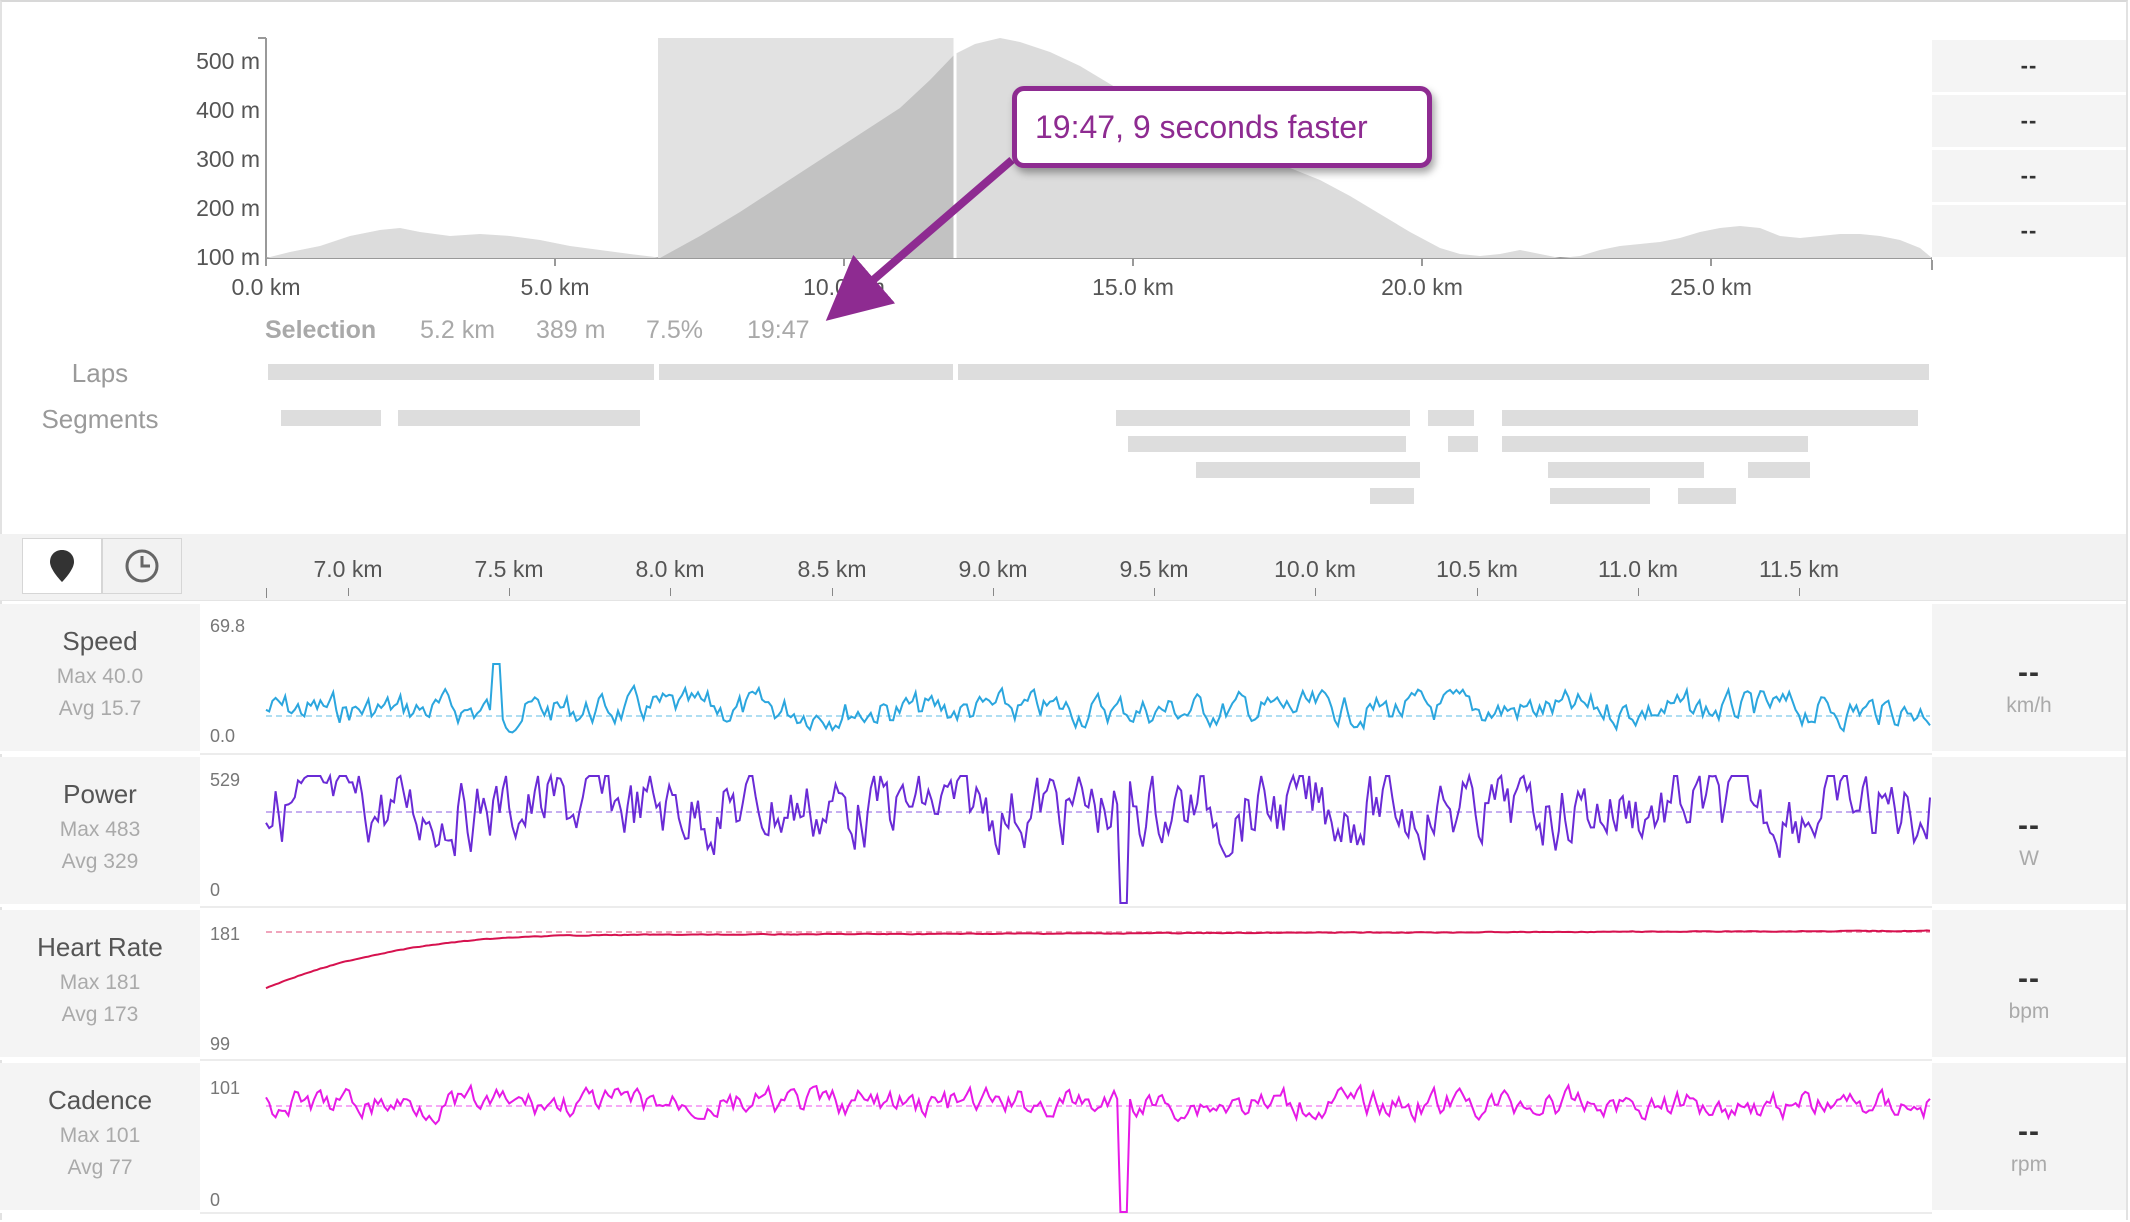  I want to click on annotation-callout: 19:47, 9 seconds faster, so click(1222, 127).